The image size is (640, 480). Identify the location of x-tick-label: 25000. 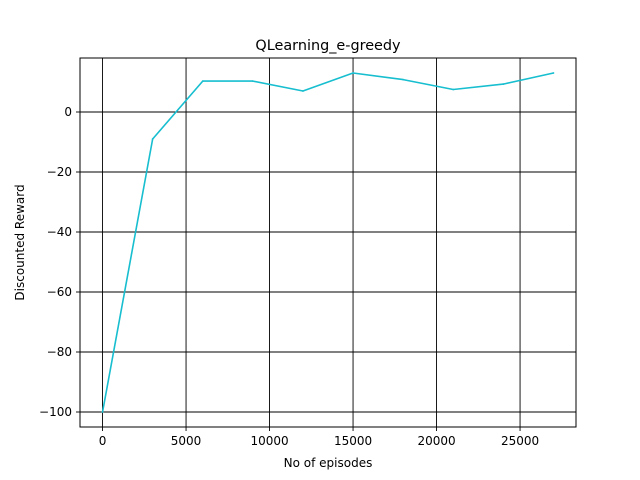
(520, 441).